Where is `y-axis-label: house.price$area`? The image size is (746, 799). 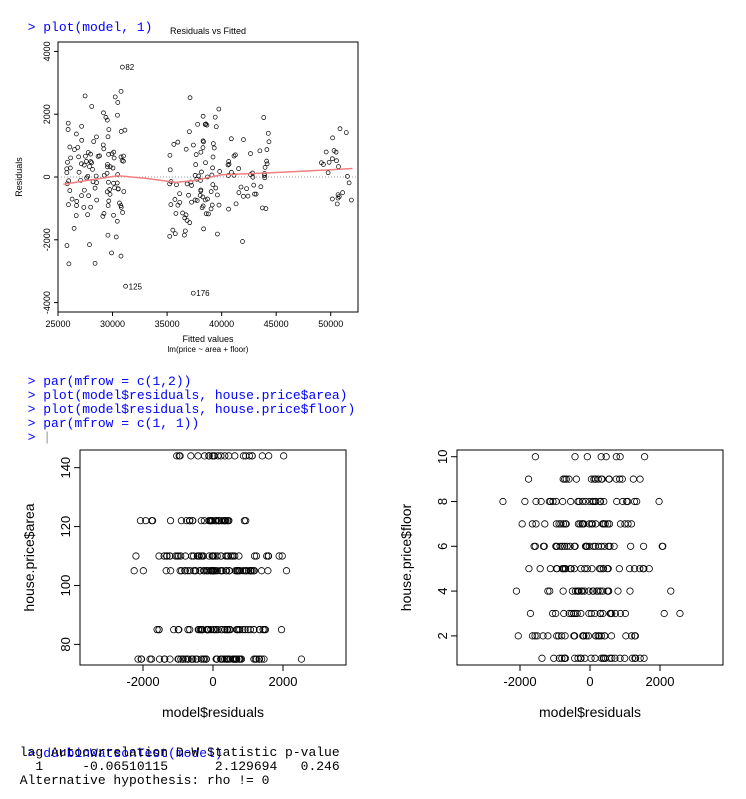 y-axis-label: house.price$area is located at coordinates (29, 557).